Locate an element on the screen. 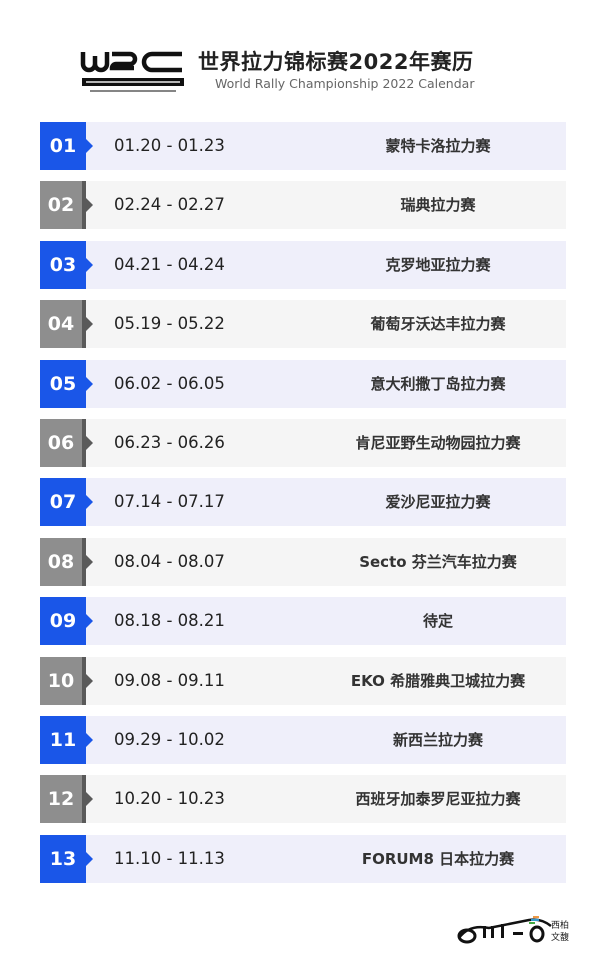 This screenshot has height=960, width=600. event-row: 04 05.19 - 05.22 葡萄牙沃达丰拉力赛 is located at coordinates (303, 324).